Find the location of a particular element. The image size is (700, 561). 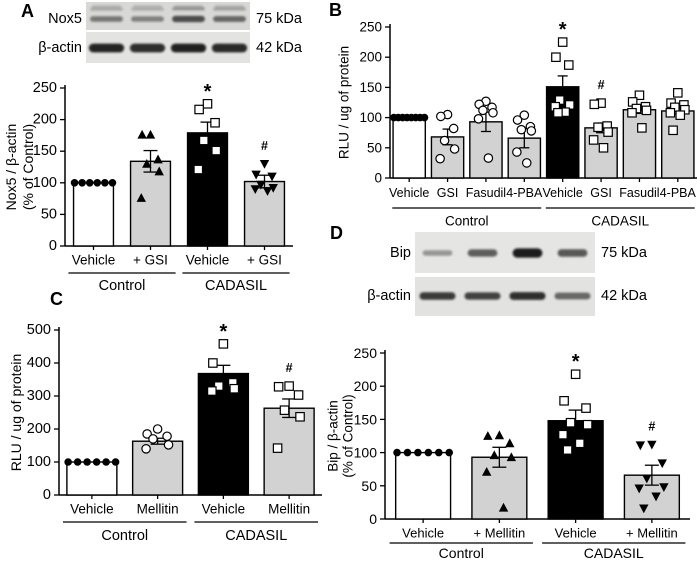

y-tick-label: 400 is located at coordinates (39, 363).